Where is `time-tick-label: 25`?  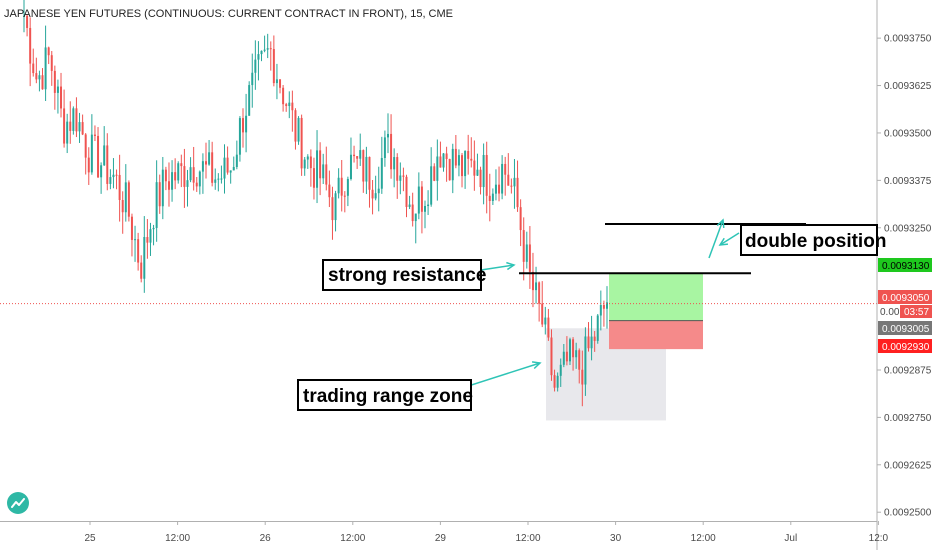
time-tick-label: 25 is located at coordinates (90, 538).